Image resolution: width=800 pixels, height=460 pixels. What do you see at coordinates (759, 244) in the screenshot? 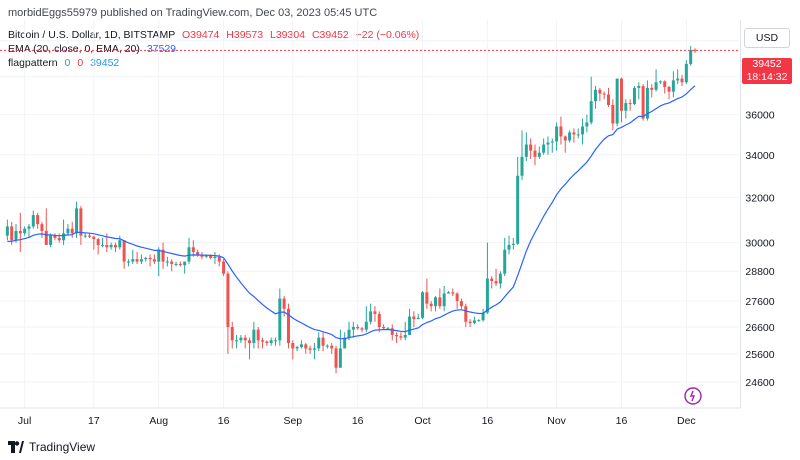
I see `y-tick-label: 30000` at bounding box center [759, 244].